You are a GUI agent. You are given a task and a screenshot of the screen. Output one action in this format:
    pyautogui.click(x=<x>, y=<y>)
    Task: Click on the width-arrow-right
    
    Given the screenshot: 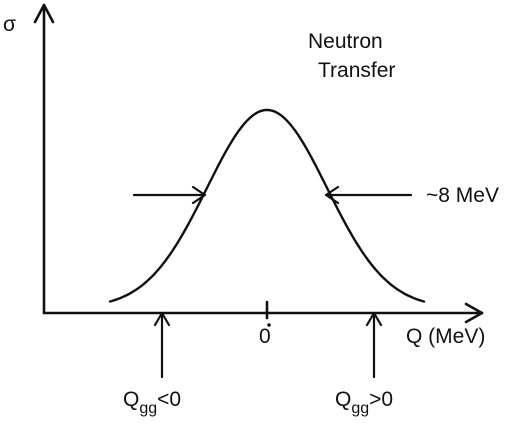 What is the action you would take?
    pyautogui.click(x=368, y=195)
    